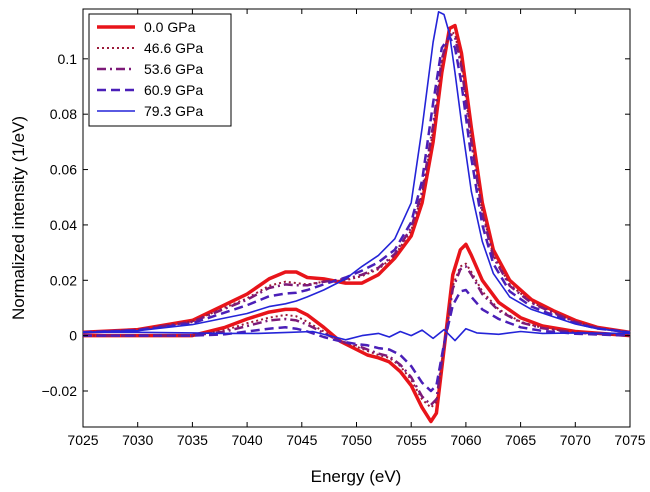 The width and height of the screenshot is (650, 492). I want to click on legend: 0.0 GPa 46.6 GPa 53.6 GPa 60.9 GPa 79.3 GPa, so click(160, 70).